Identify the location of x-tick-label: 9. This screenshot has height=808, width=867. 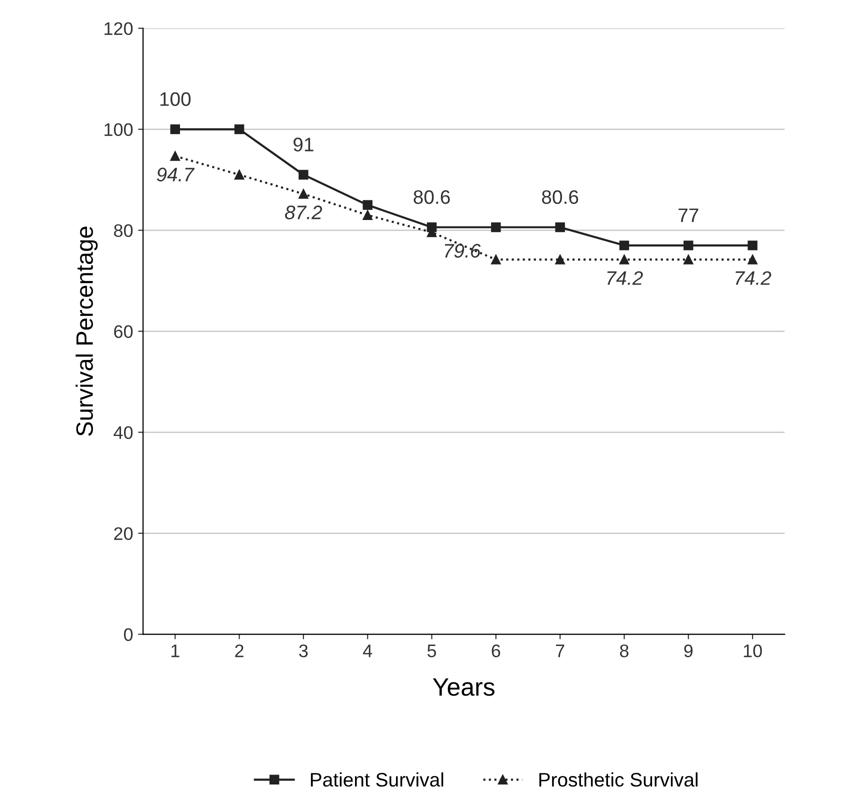
(688, 651).